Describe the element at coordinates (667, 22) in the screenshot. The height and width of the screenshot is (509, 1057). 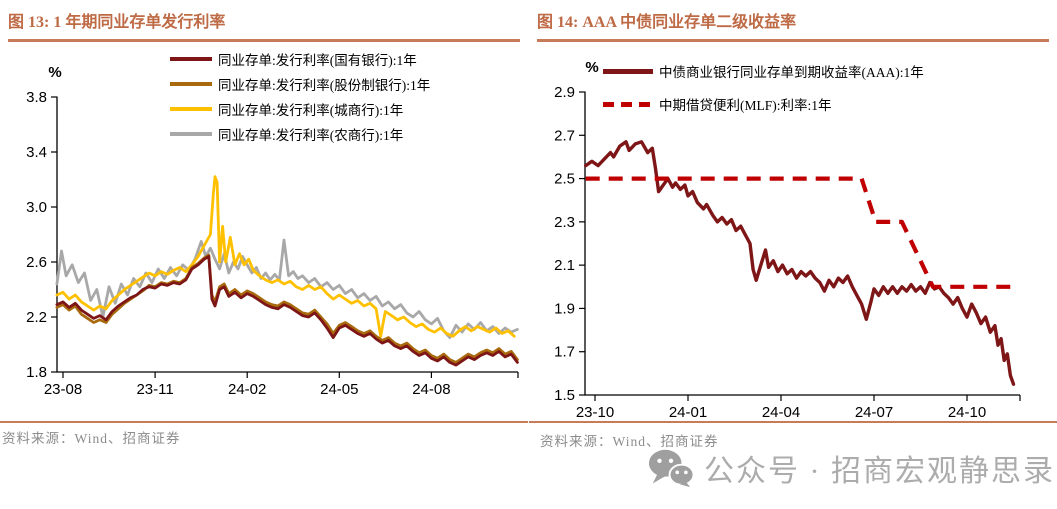
I see `figure-14-title: 图 14: AAA 中债同业存单二级收益率` at that location.